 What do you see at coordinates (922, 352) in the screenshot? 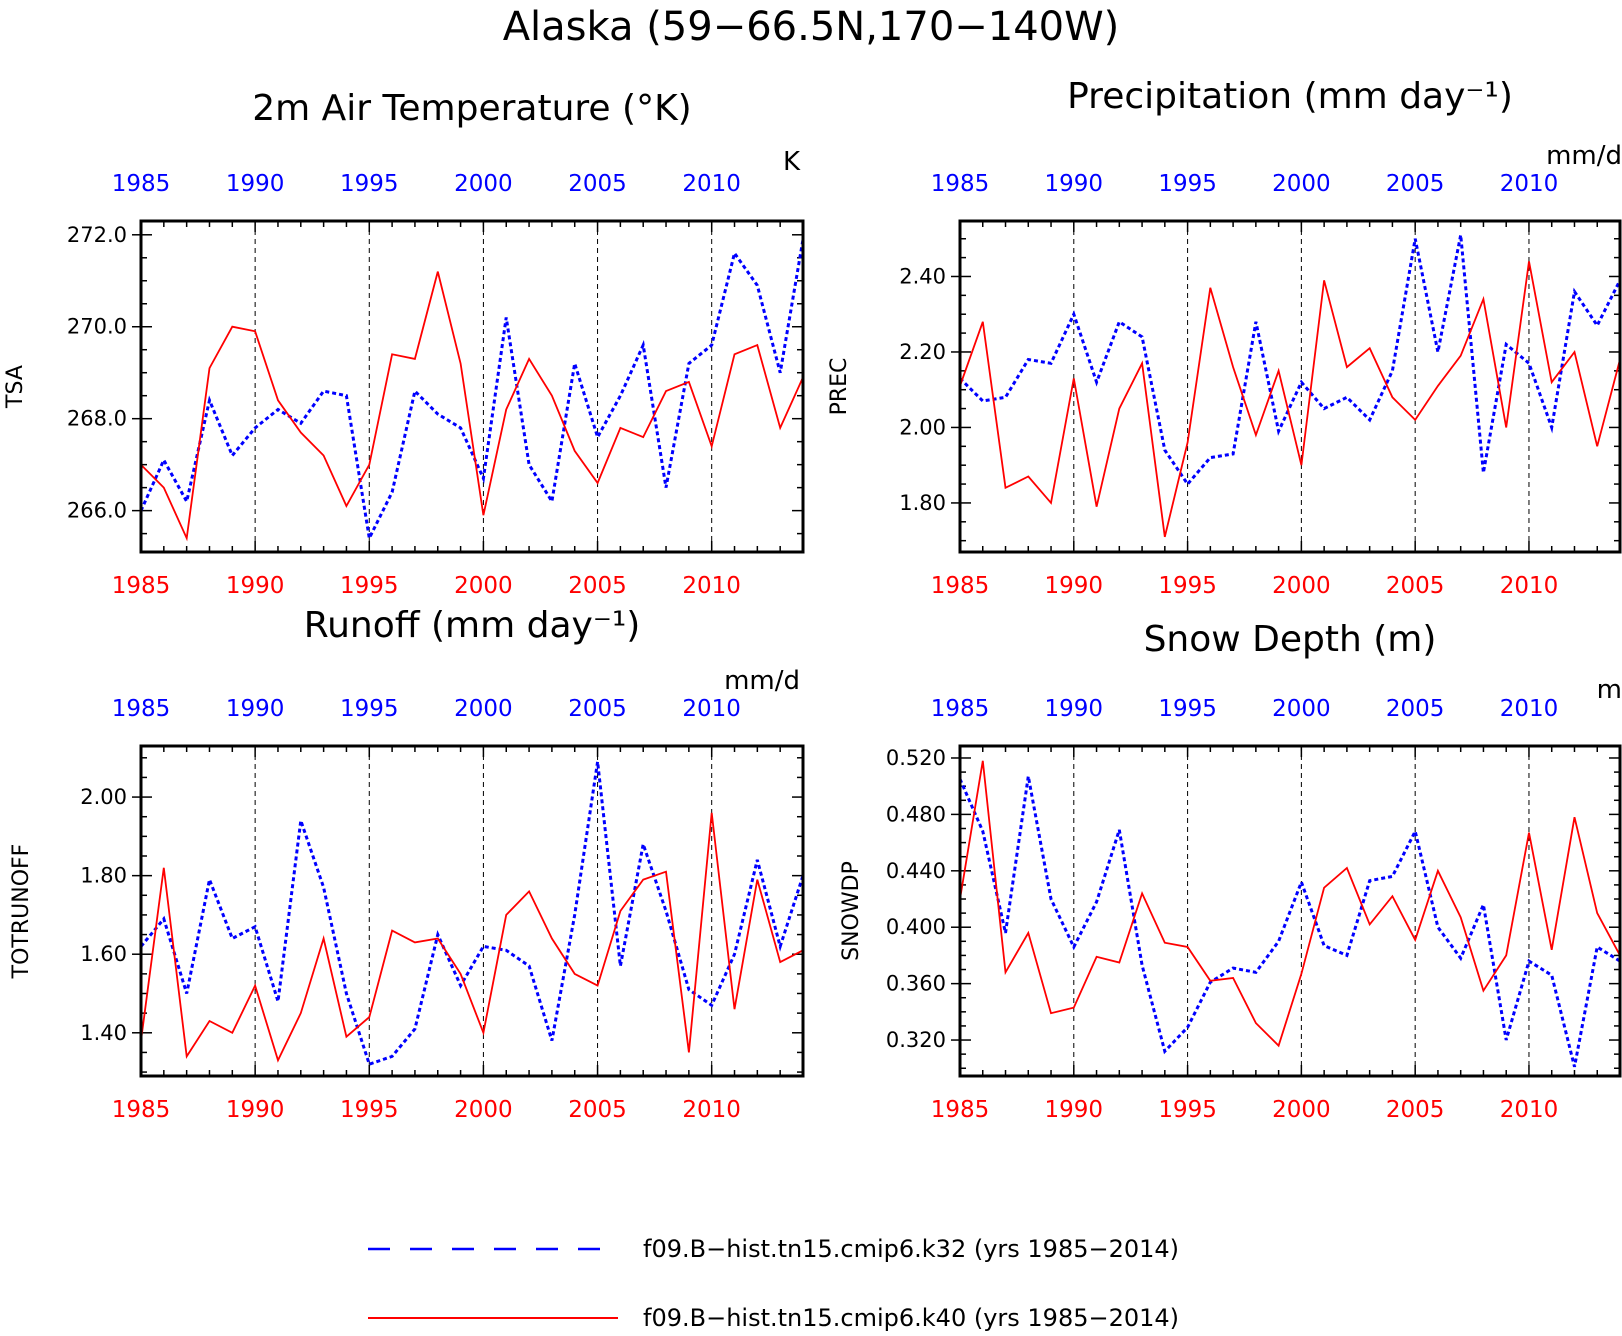
I see `precipitation-ytick-label: 2.20` at bounding box center [922, 352].